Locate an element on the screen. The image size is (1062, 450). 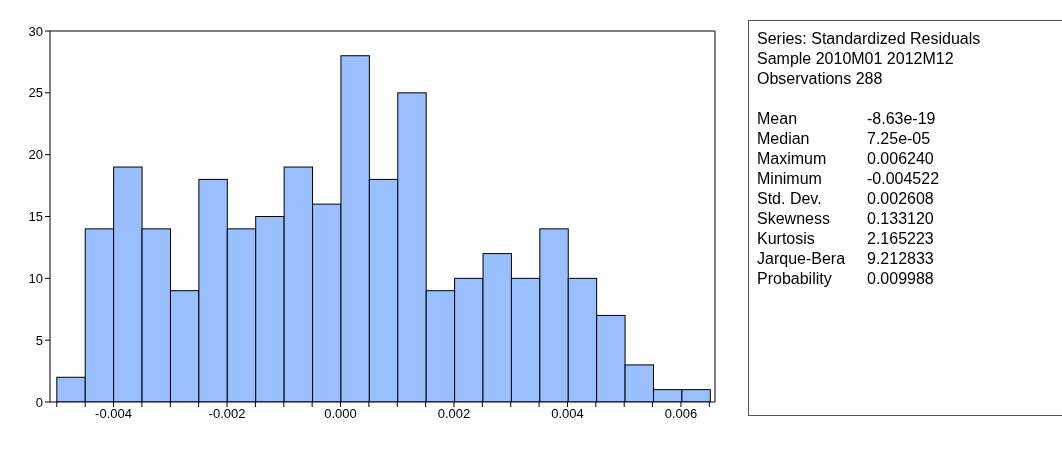
text: Probability 0.009988 is located at coordinates (845, 278).